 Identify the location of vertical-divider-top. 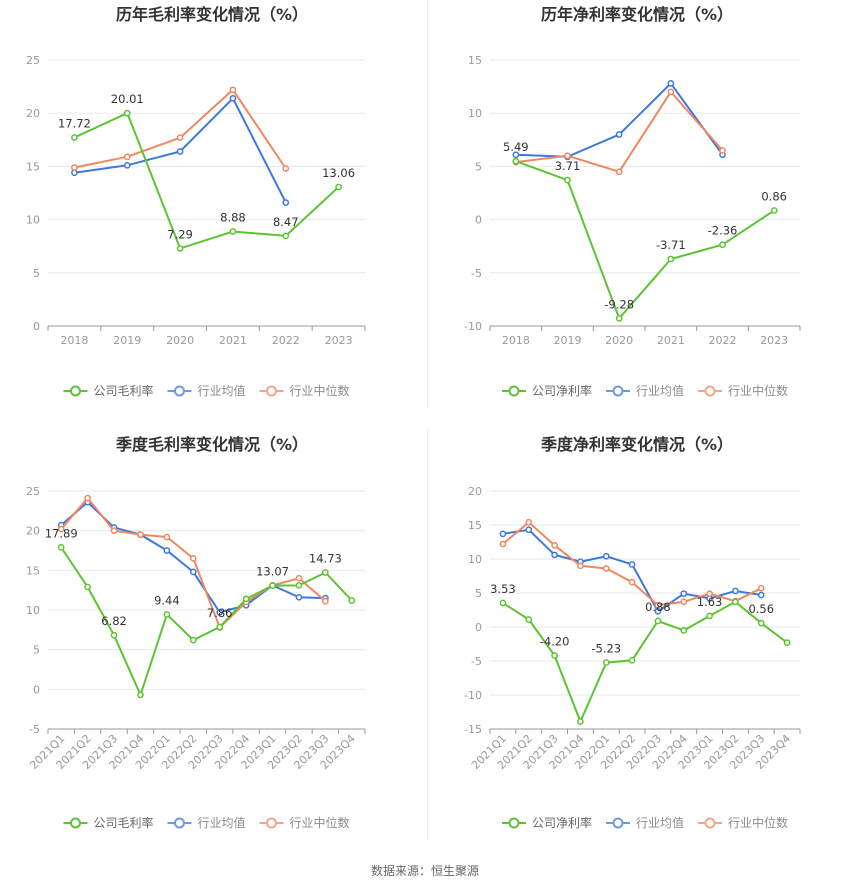
(427, 204).